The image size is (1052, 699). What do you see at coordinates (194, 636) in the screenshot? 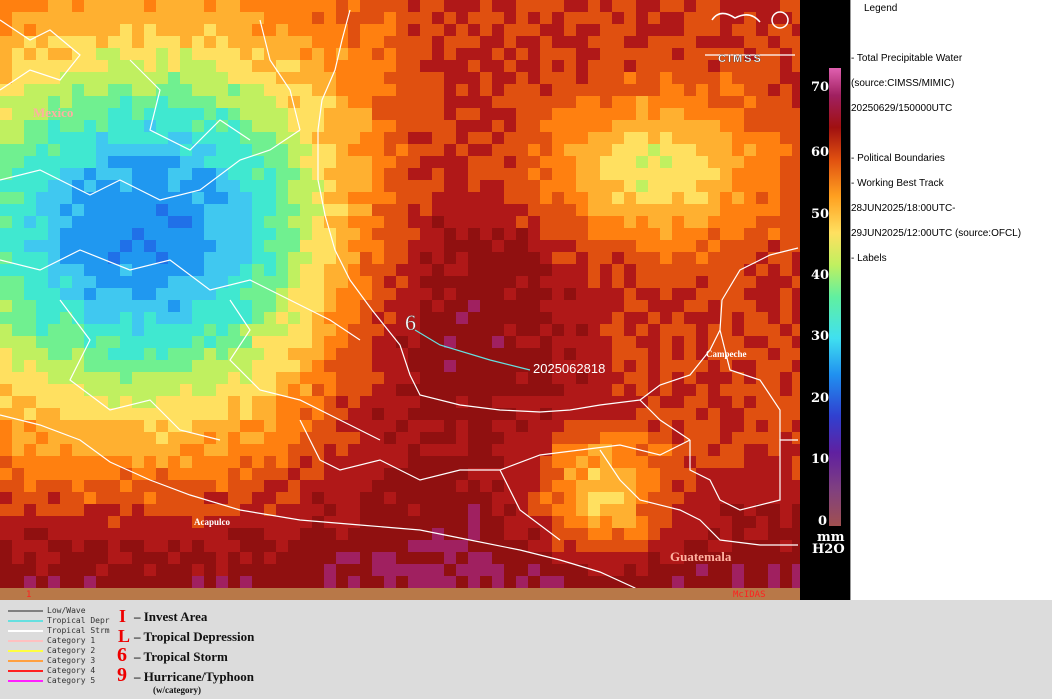
I see `symbol-label-tropical-depression: – Tropical Depression` at bounding box center [194, 636].